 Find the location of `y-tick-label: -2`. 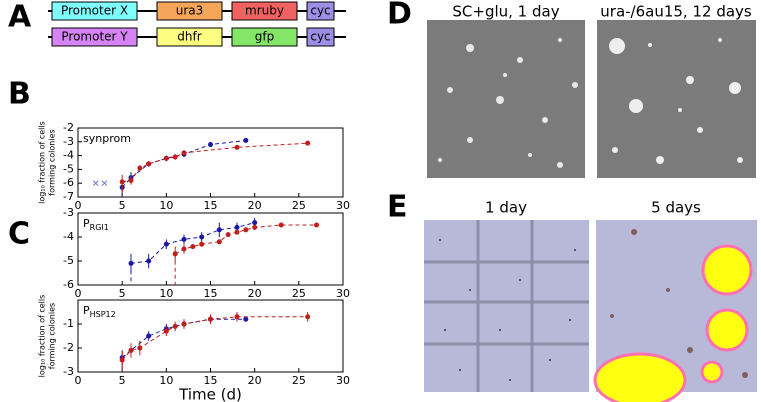

y-tick-label: -2 is located at coordinates (68, 347).